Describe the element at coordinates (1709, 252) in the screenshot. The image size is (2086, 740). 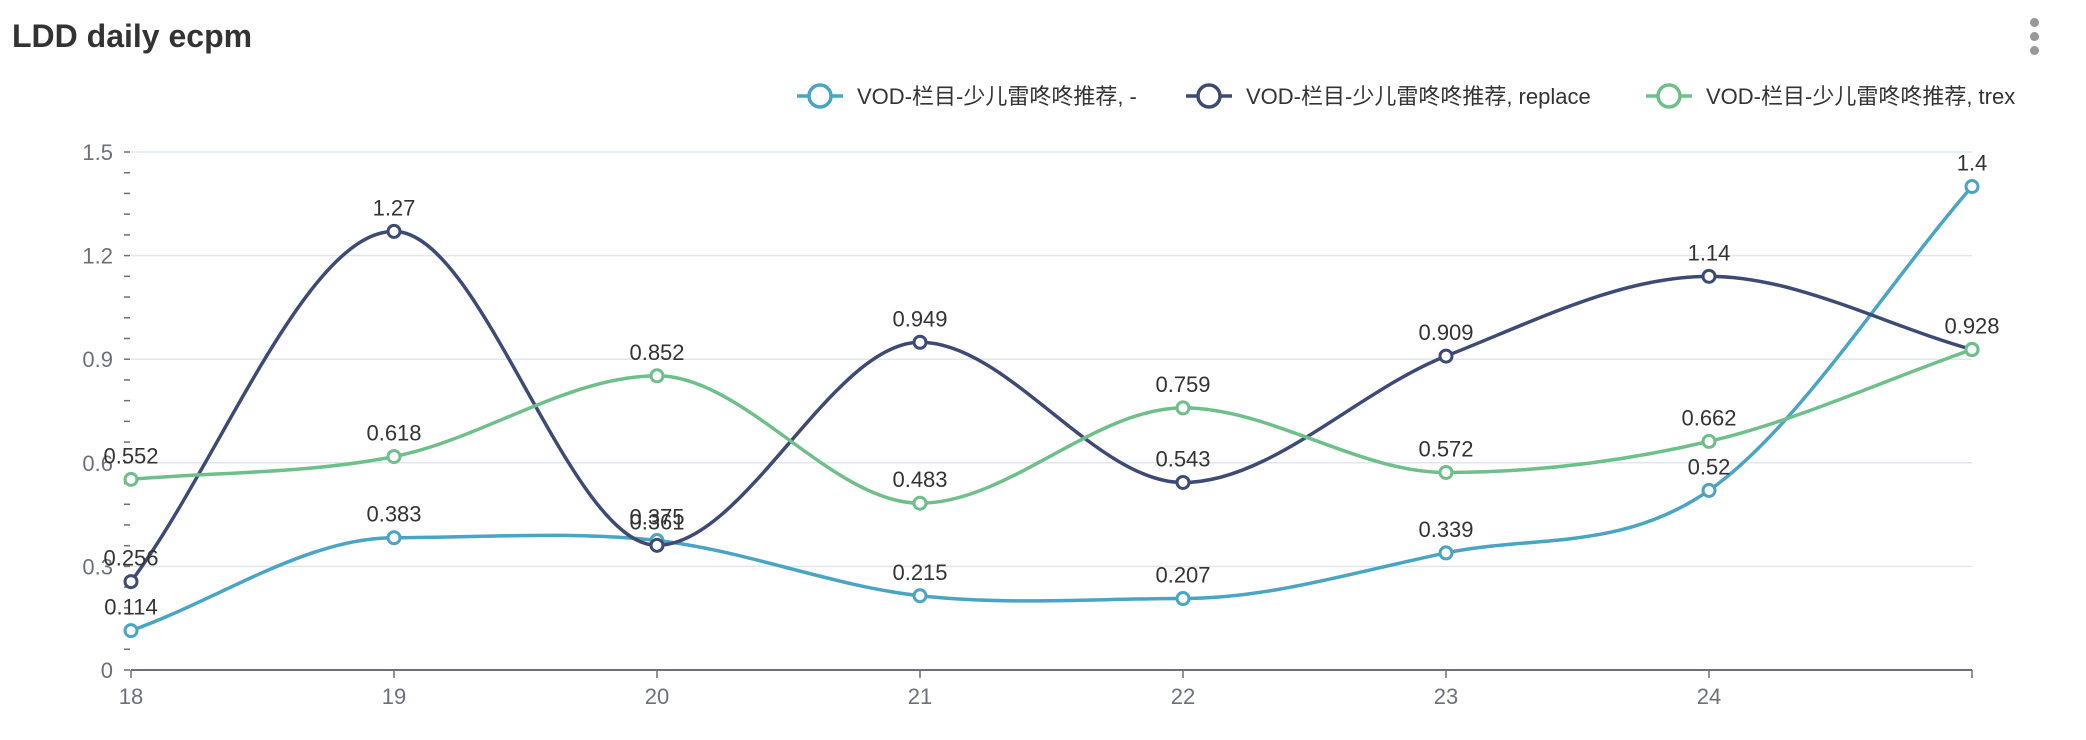
I see `data-label: 1.14` at that location.